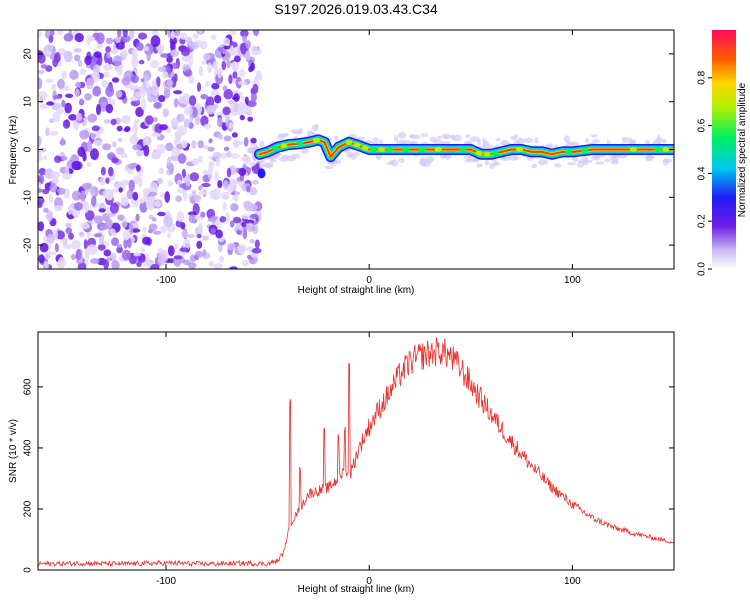 The image size is (750, 600). What do you see at coordinates (166, 280) in the screenshot?
I see `spectrogram-xtick-label: -100` at bounding box center [166, 280].